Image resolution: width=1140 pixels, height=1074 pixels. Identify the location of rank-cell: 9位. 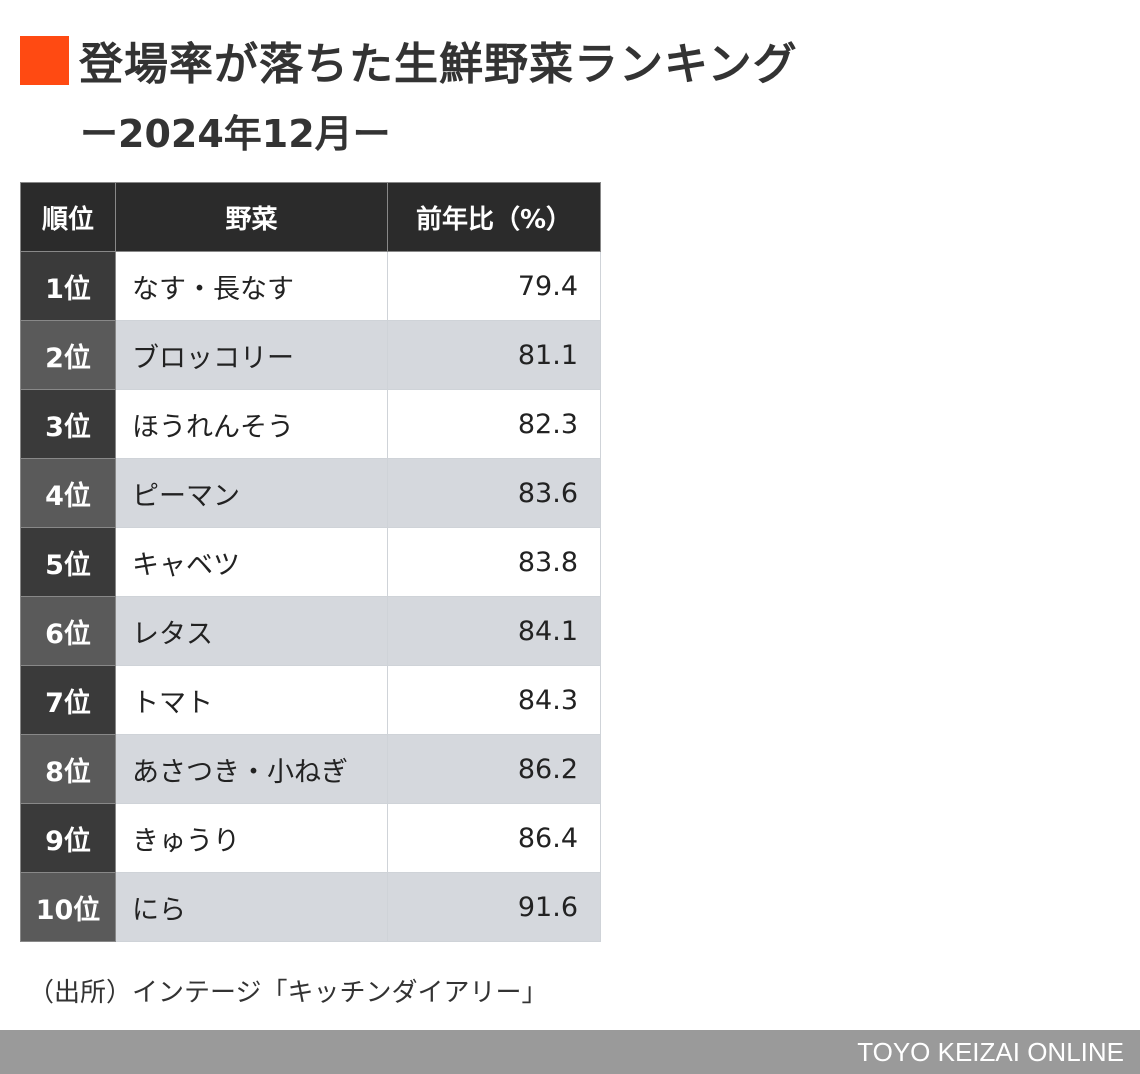
(68, 838).